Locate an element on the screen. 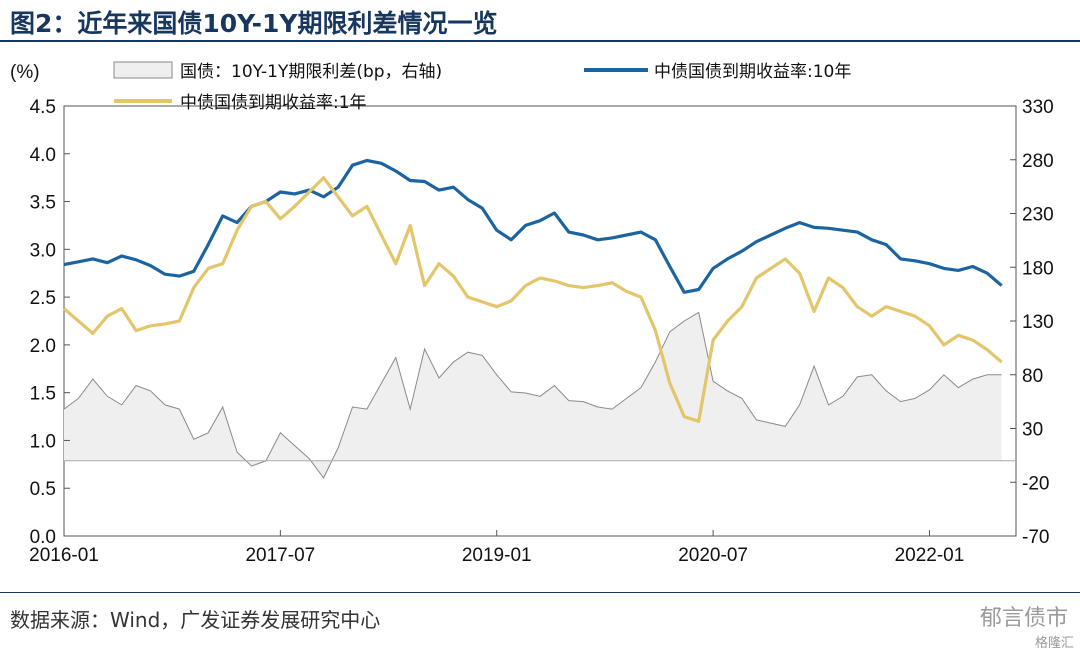  y-tick-label: 4.5 is located at coordinates (43, 107).